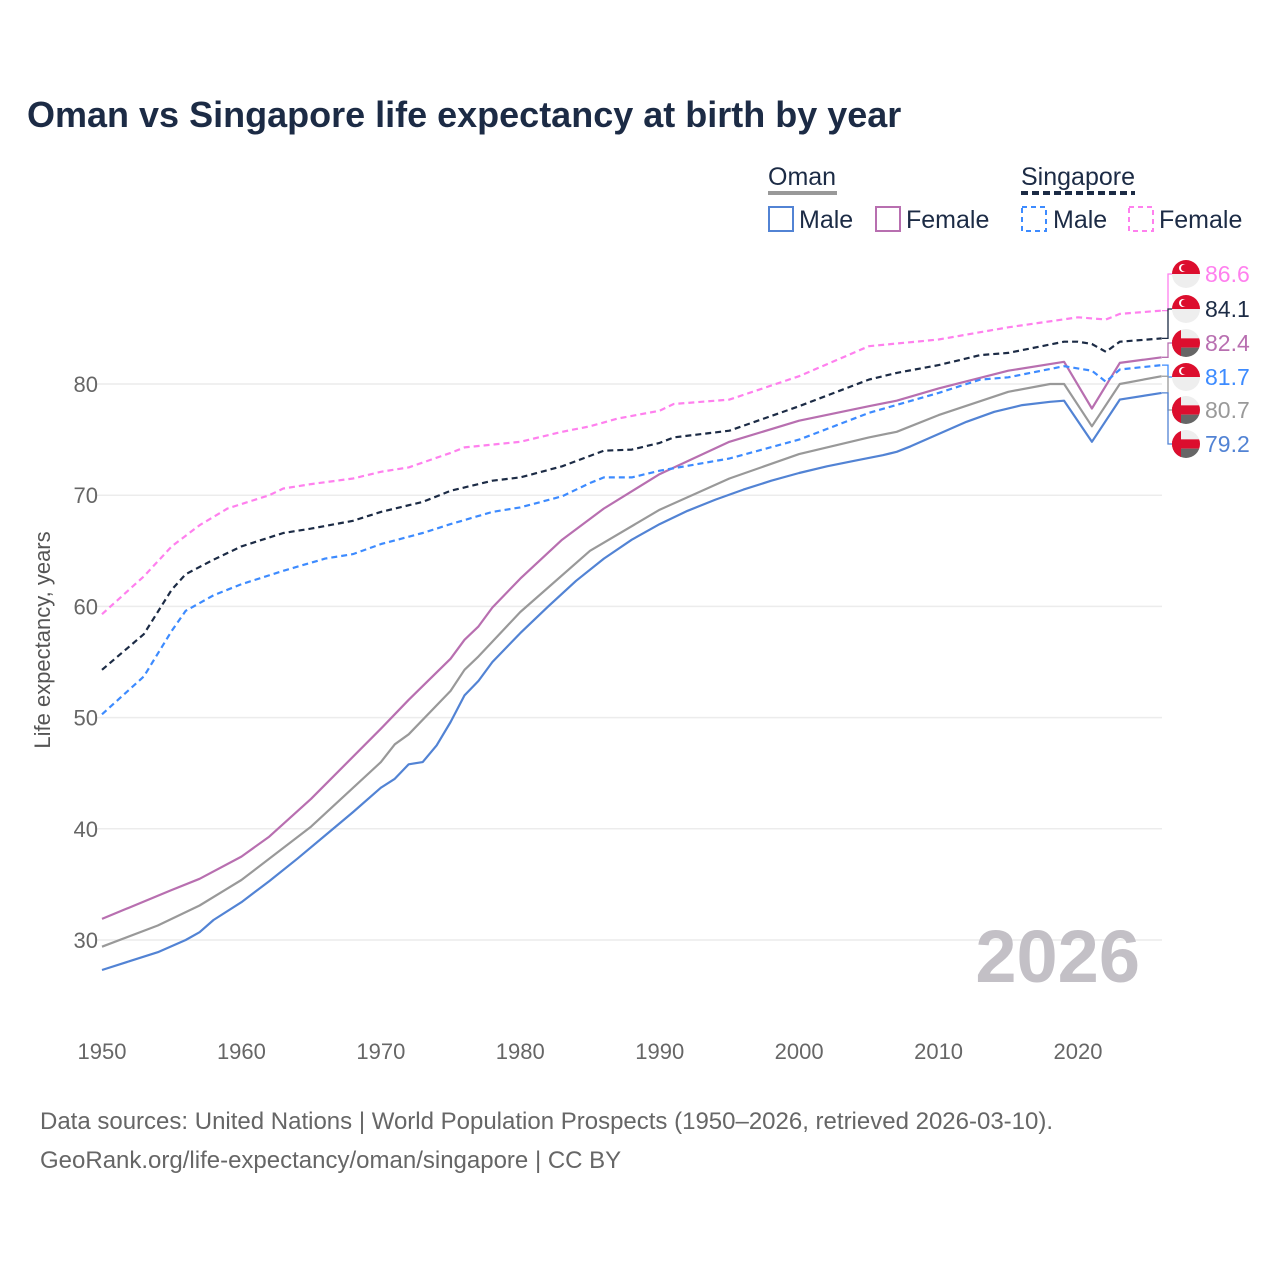  I want to click on end-value-label: 86.6, so click(1227, 274).